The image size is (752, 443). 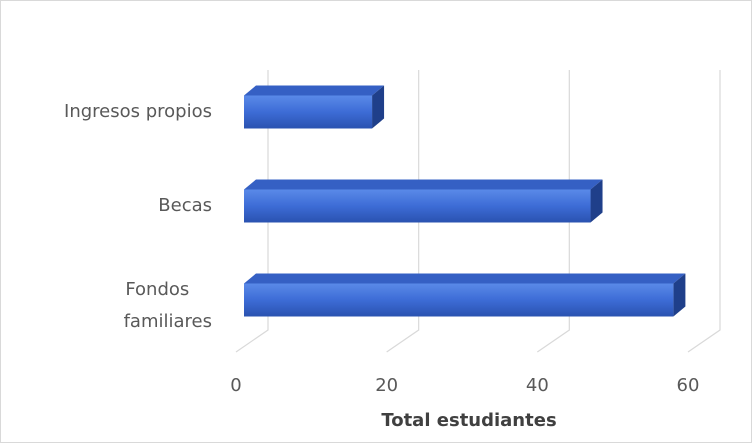 What do you see at coordinates (235, 385) in the screenshot?
I see `x-tick-label: 0` at bounding box center [235, 385].